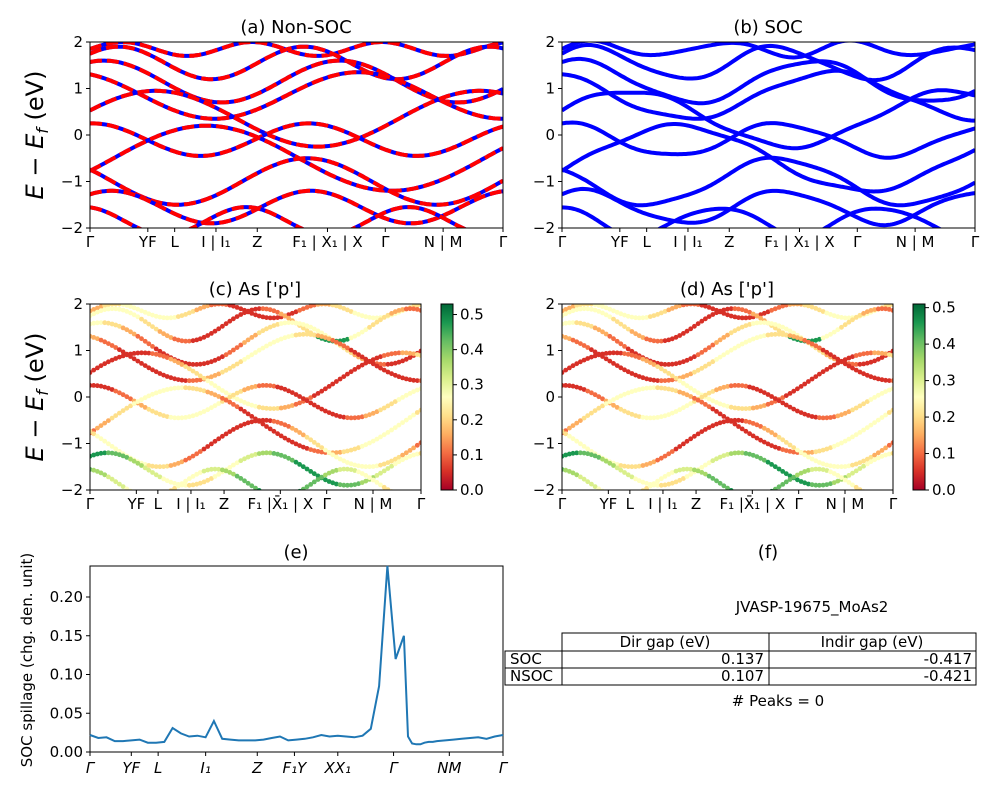 The width and height of the screenshot is (1000, 800). What do you see at coordinates (550, 397) in the screenshot?
I see `ytick-label: 0` at bounding box center [550, 397].